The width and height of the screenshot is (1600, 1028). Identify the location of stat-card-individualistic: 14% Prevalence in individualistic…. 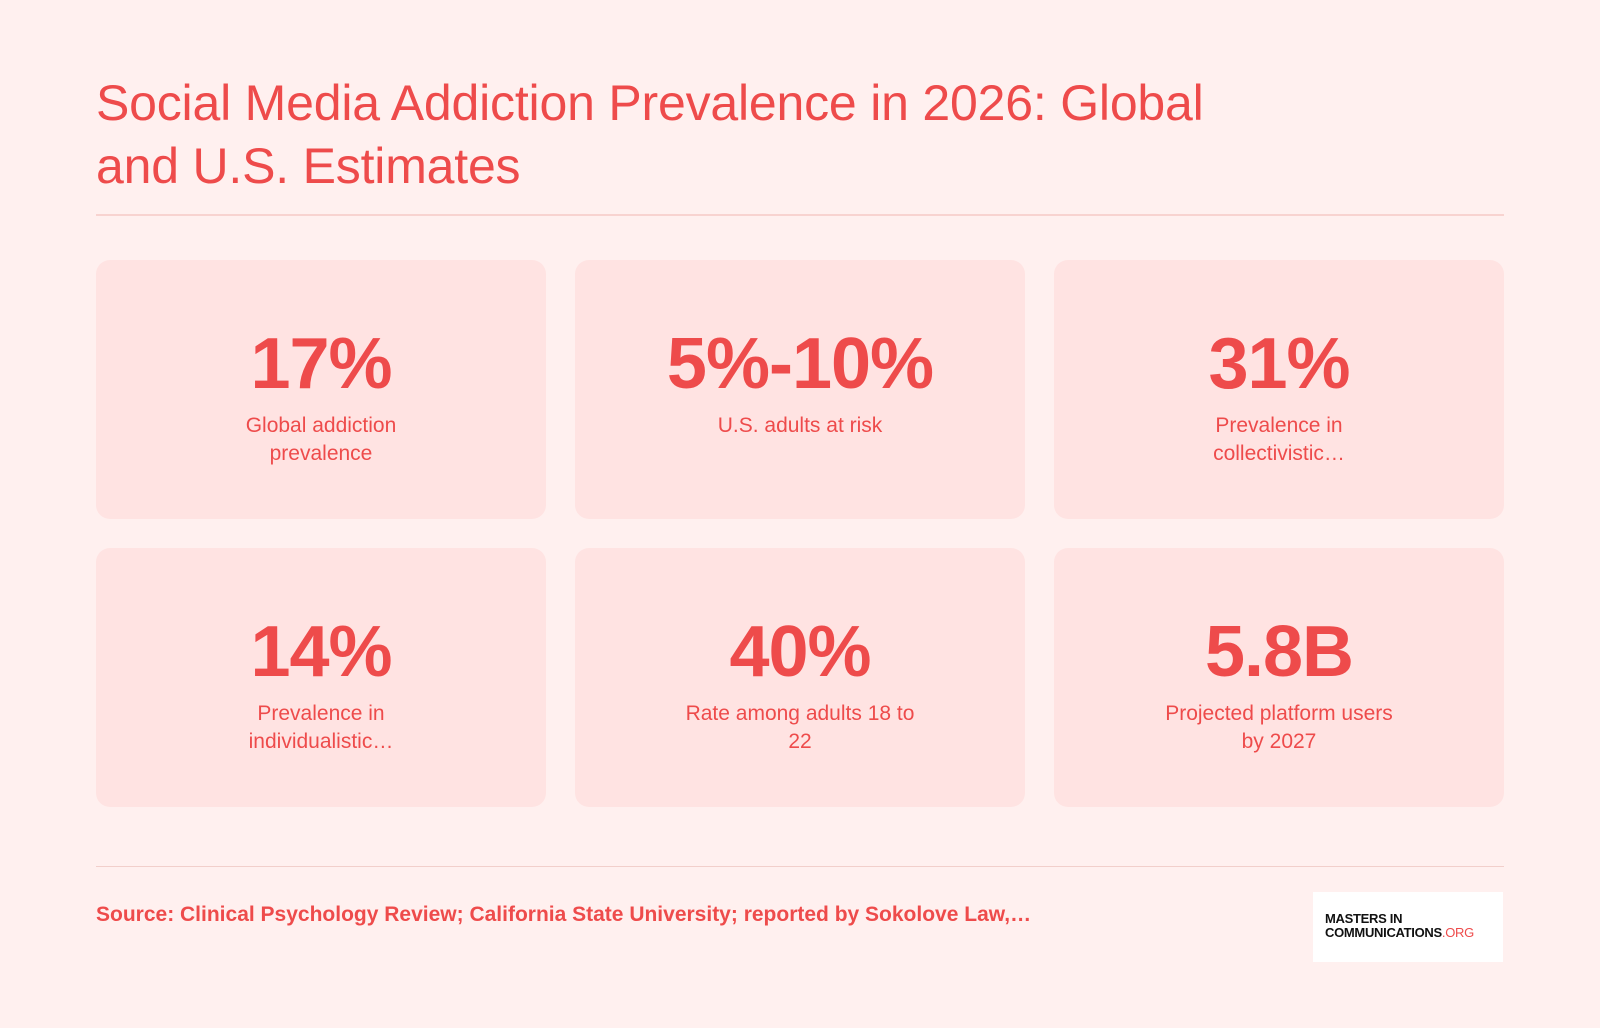
(321, 677).